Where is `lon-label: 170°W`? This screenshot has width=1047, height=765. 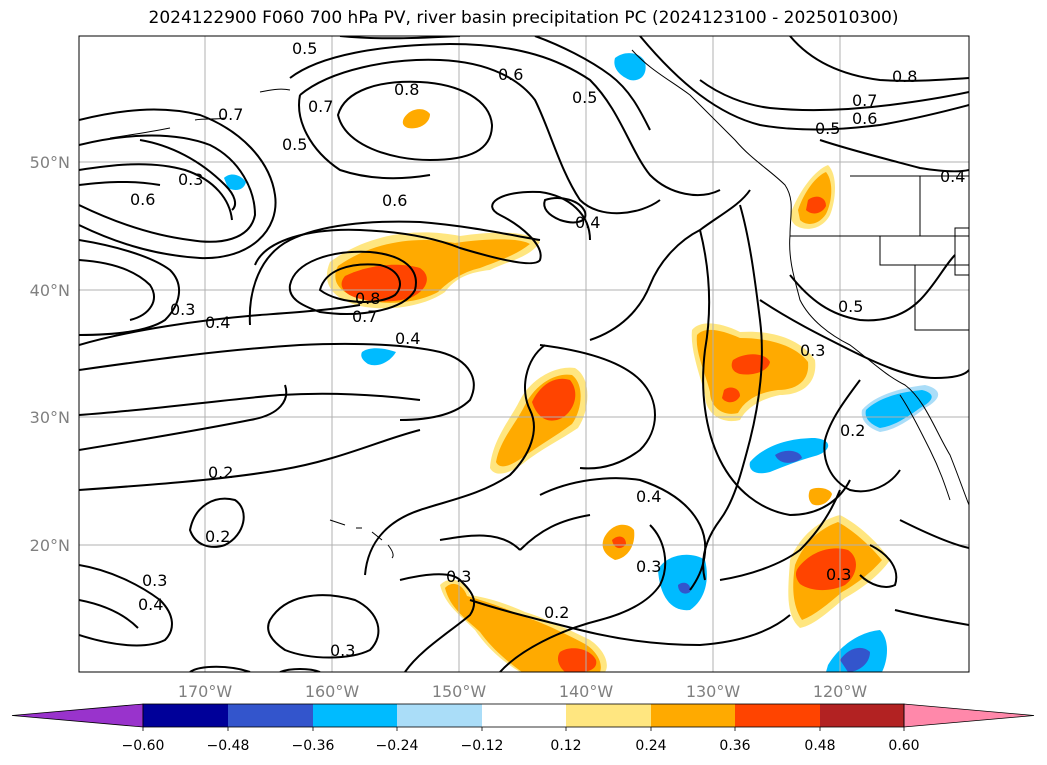 lon-label: 170°W is located at coordinates (205, 691).